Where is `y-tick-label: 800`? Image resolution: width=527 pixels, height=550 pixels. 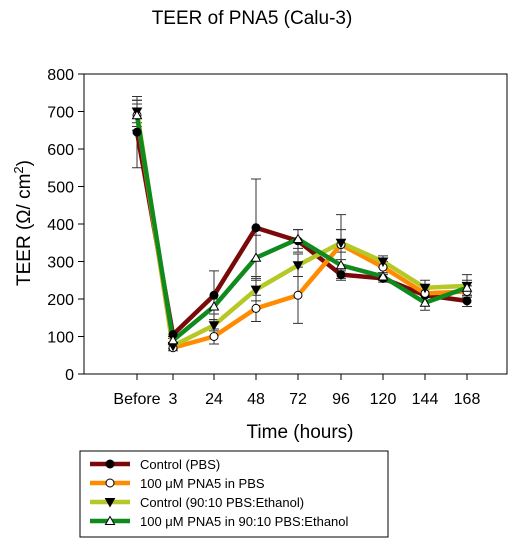
y-tick-label: 800 is located at coordinates (60, 75).